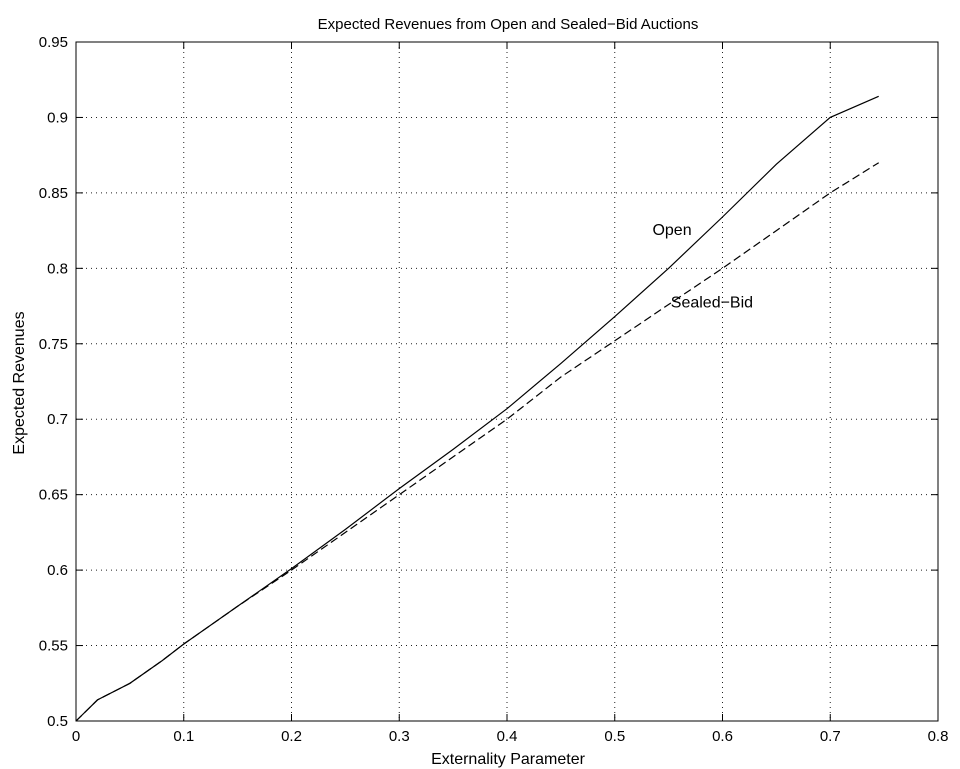  What do you see at coordinates (507, 736) in the screenshot?
I see `x-tick-label: 0.4` at bounding box center [507, 736].